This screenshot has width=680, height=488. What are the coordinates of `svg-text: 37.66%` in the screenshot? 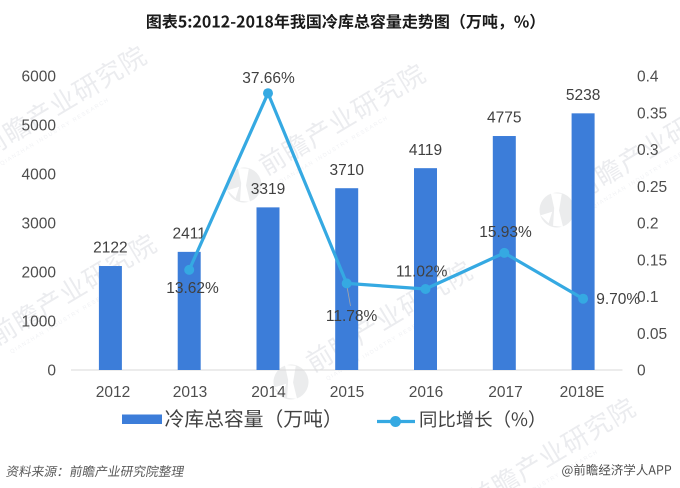 It's located at (268, 78).